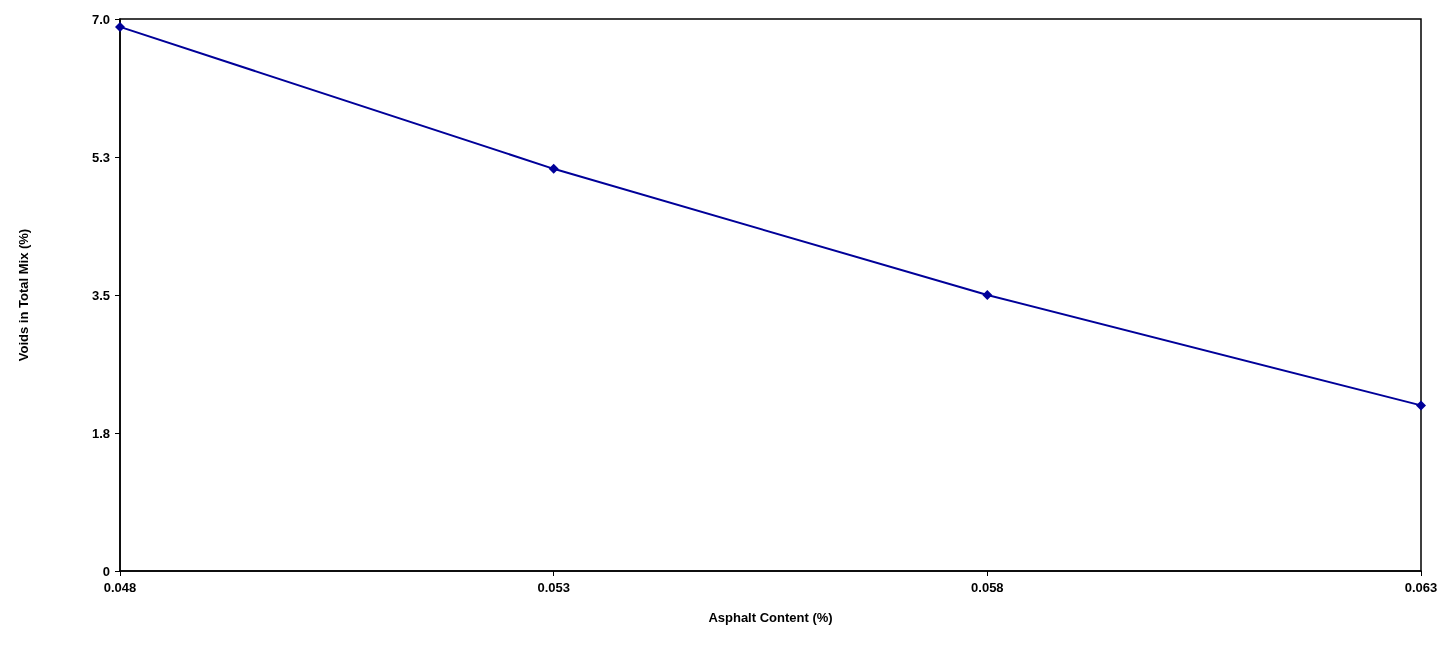  I want to click on x-tick-label: 0.063, so click(1421, 587).